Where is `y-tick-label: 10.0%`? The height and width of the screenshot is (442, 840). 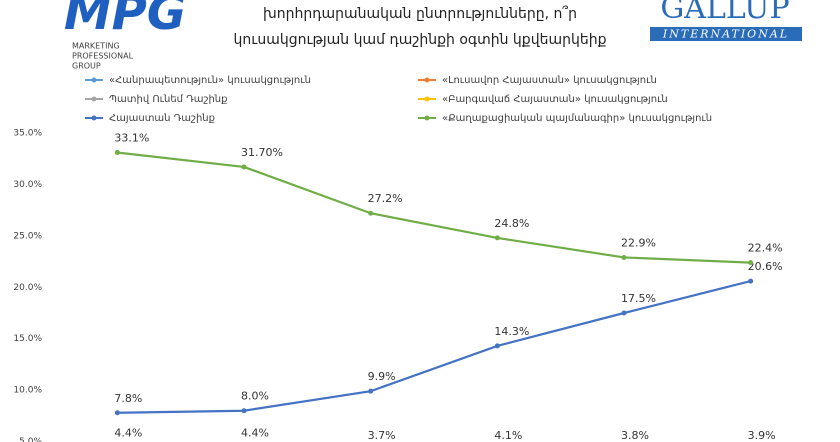 y-tick-label: 10.0% is located at coordinates (27, 391).